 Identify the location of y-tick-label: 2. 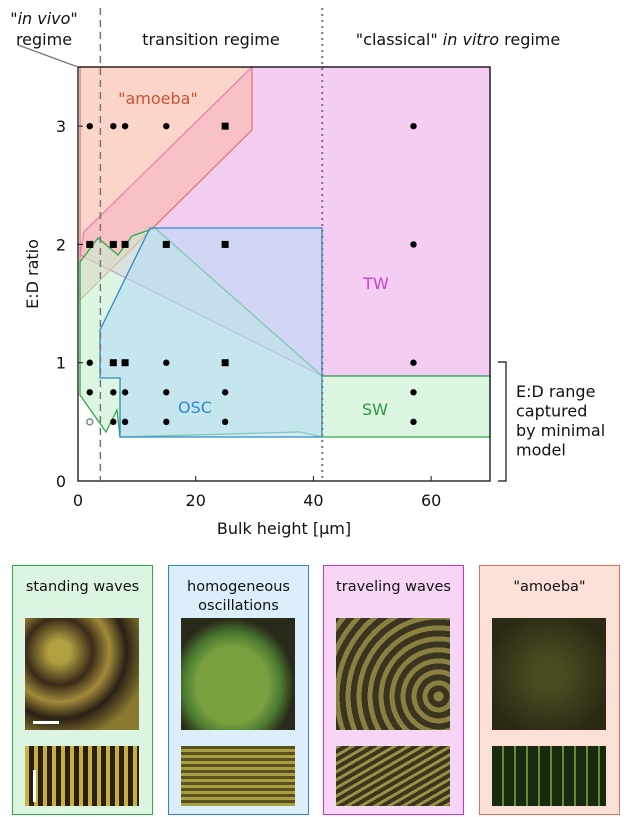
(61, 244).